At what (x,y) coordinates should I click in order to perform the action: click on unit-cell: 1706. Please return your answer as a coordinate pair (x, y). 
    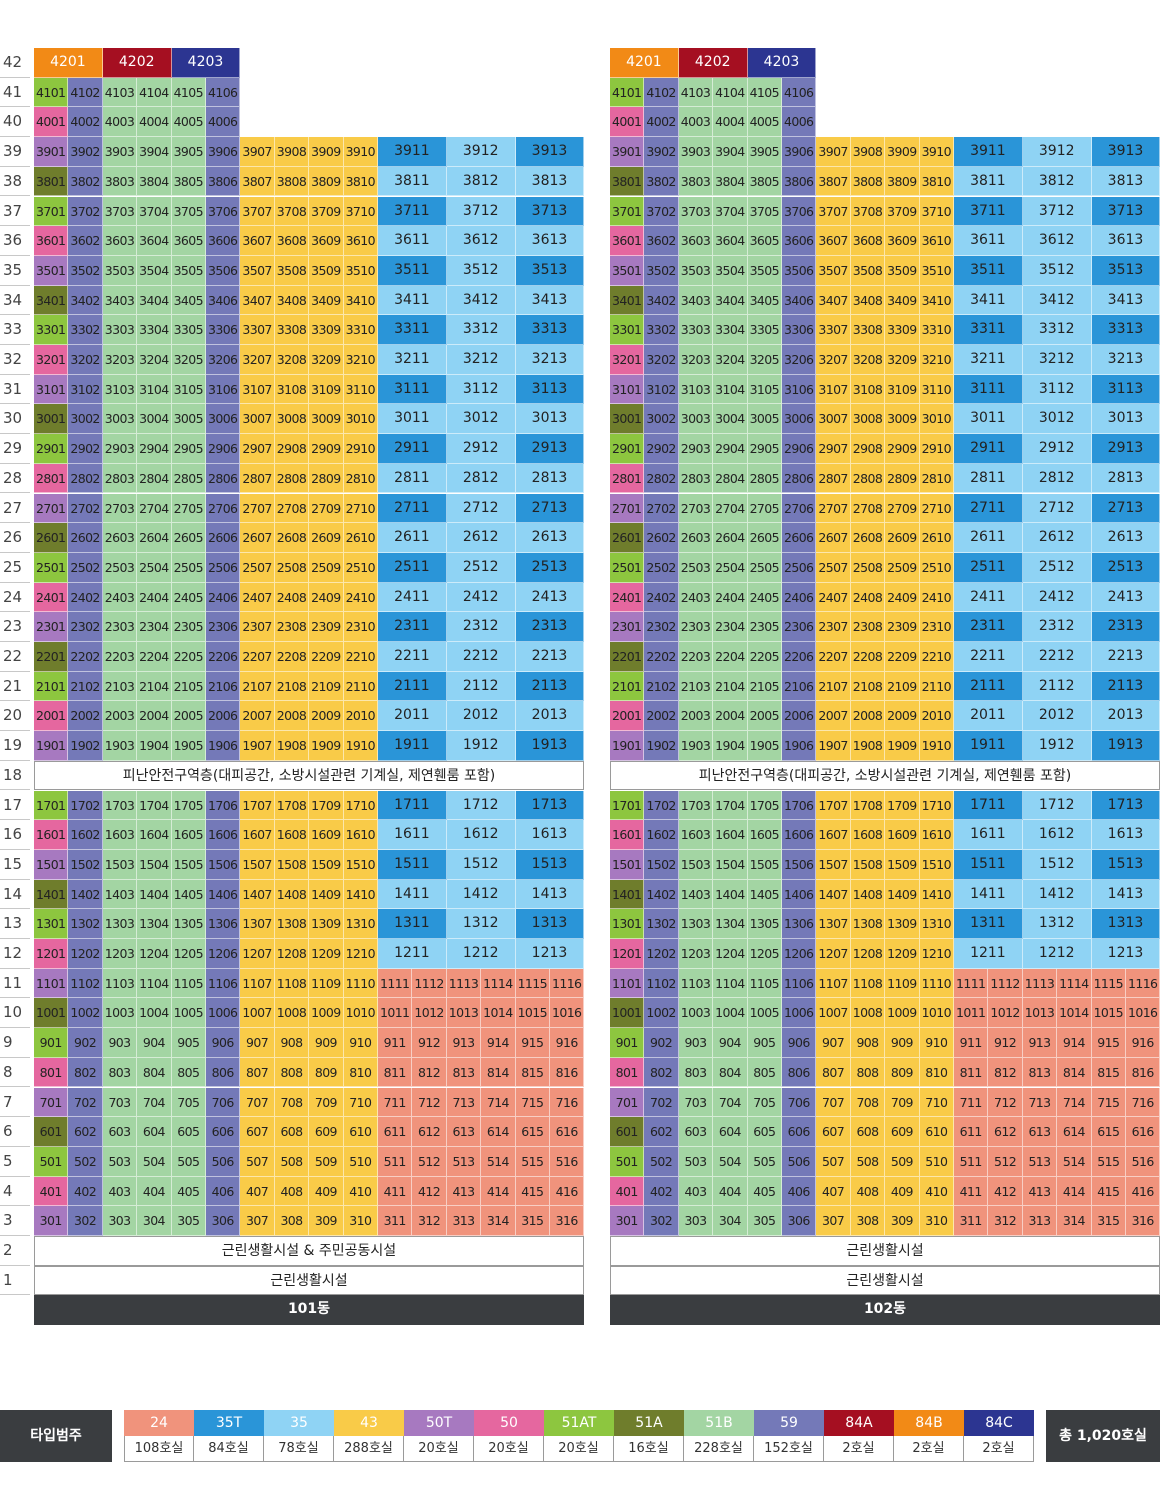
    Looking at the image, I should click on (223, 805).